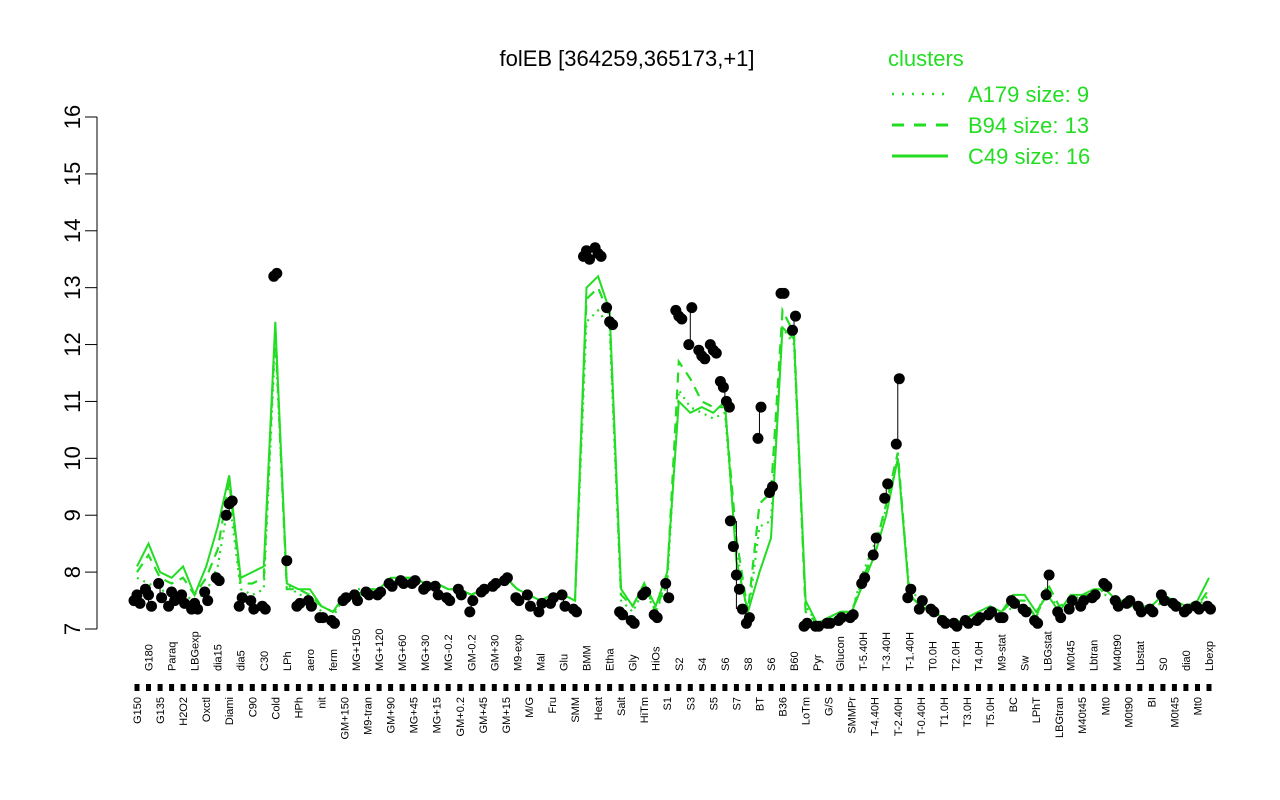 Image resolution: width=1280 pixels, height=800 pixels. Describe the element at coordinates (668, 703) in the screenshot. I see `x-tick-label: S1` at that location.